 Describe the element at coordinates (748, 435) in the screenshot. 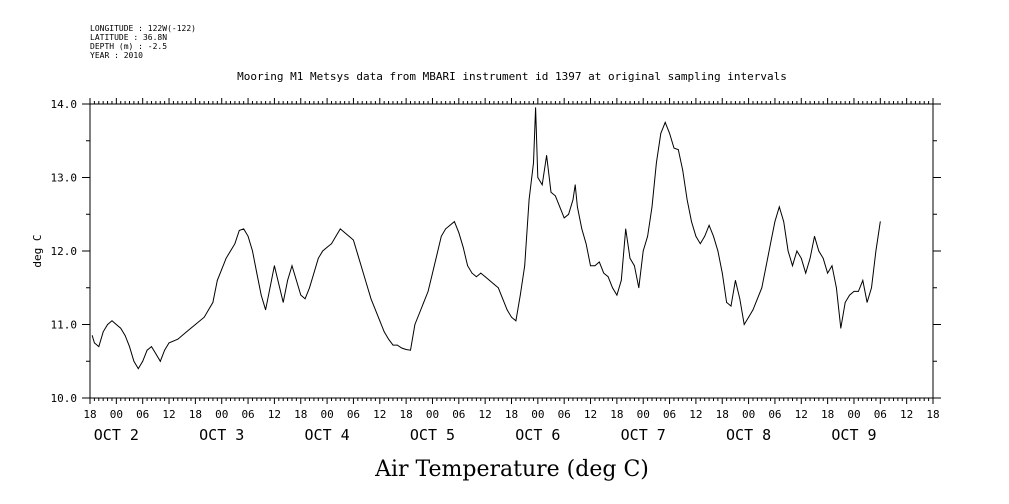

I see `x-day-label: OCT 8` at that location.